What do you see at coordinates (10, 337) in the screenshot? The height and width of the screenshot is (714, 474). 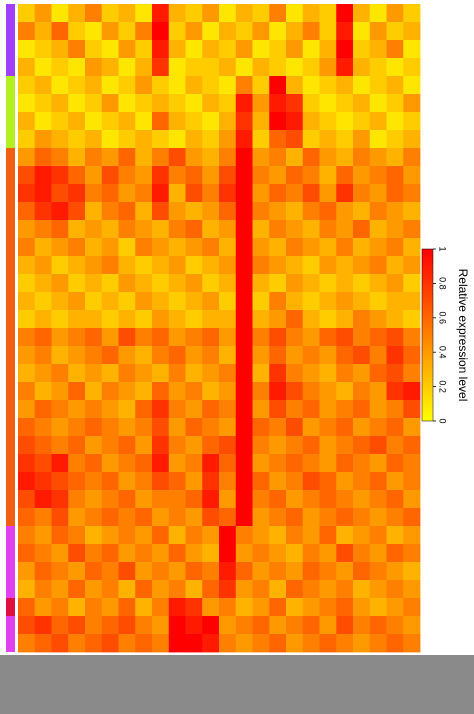 I see `row-group` at bounding box center [10, 337].